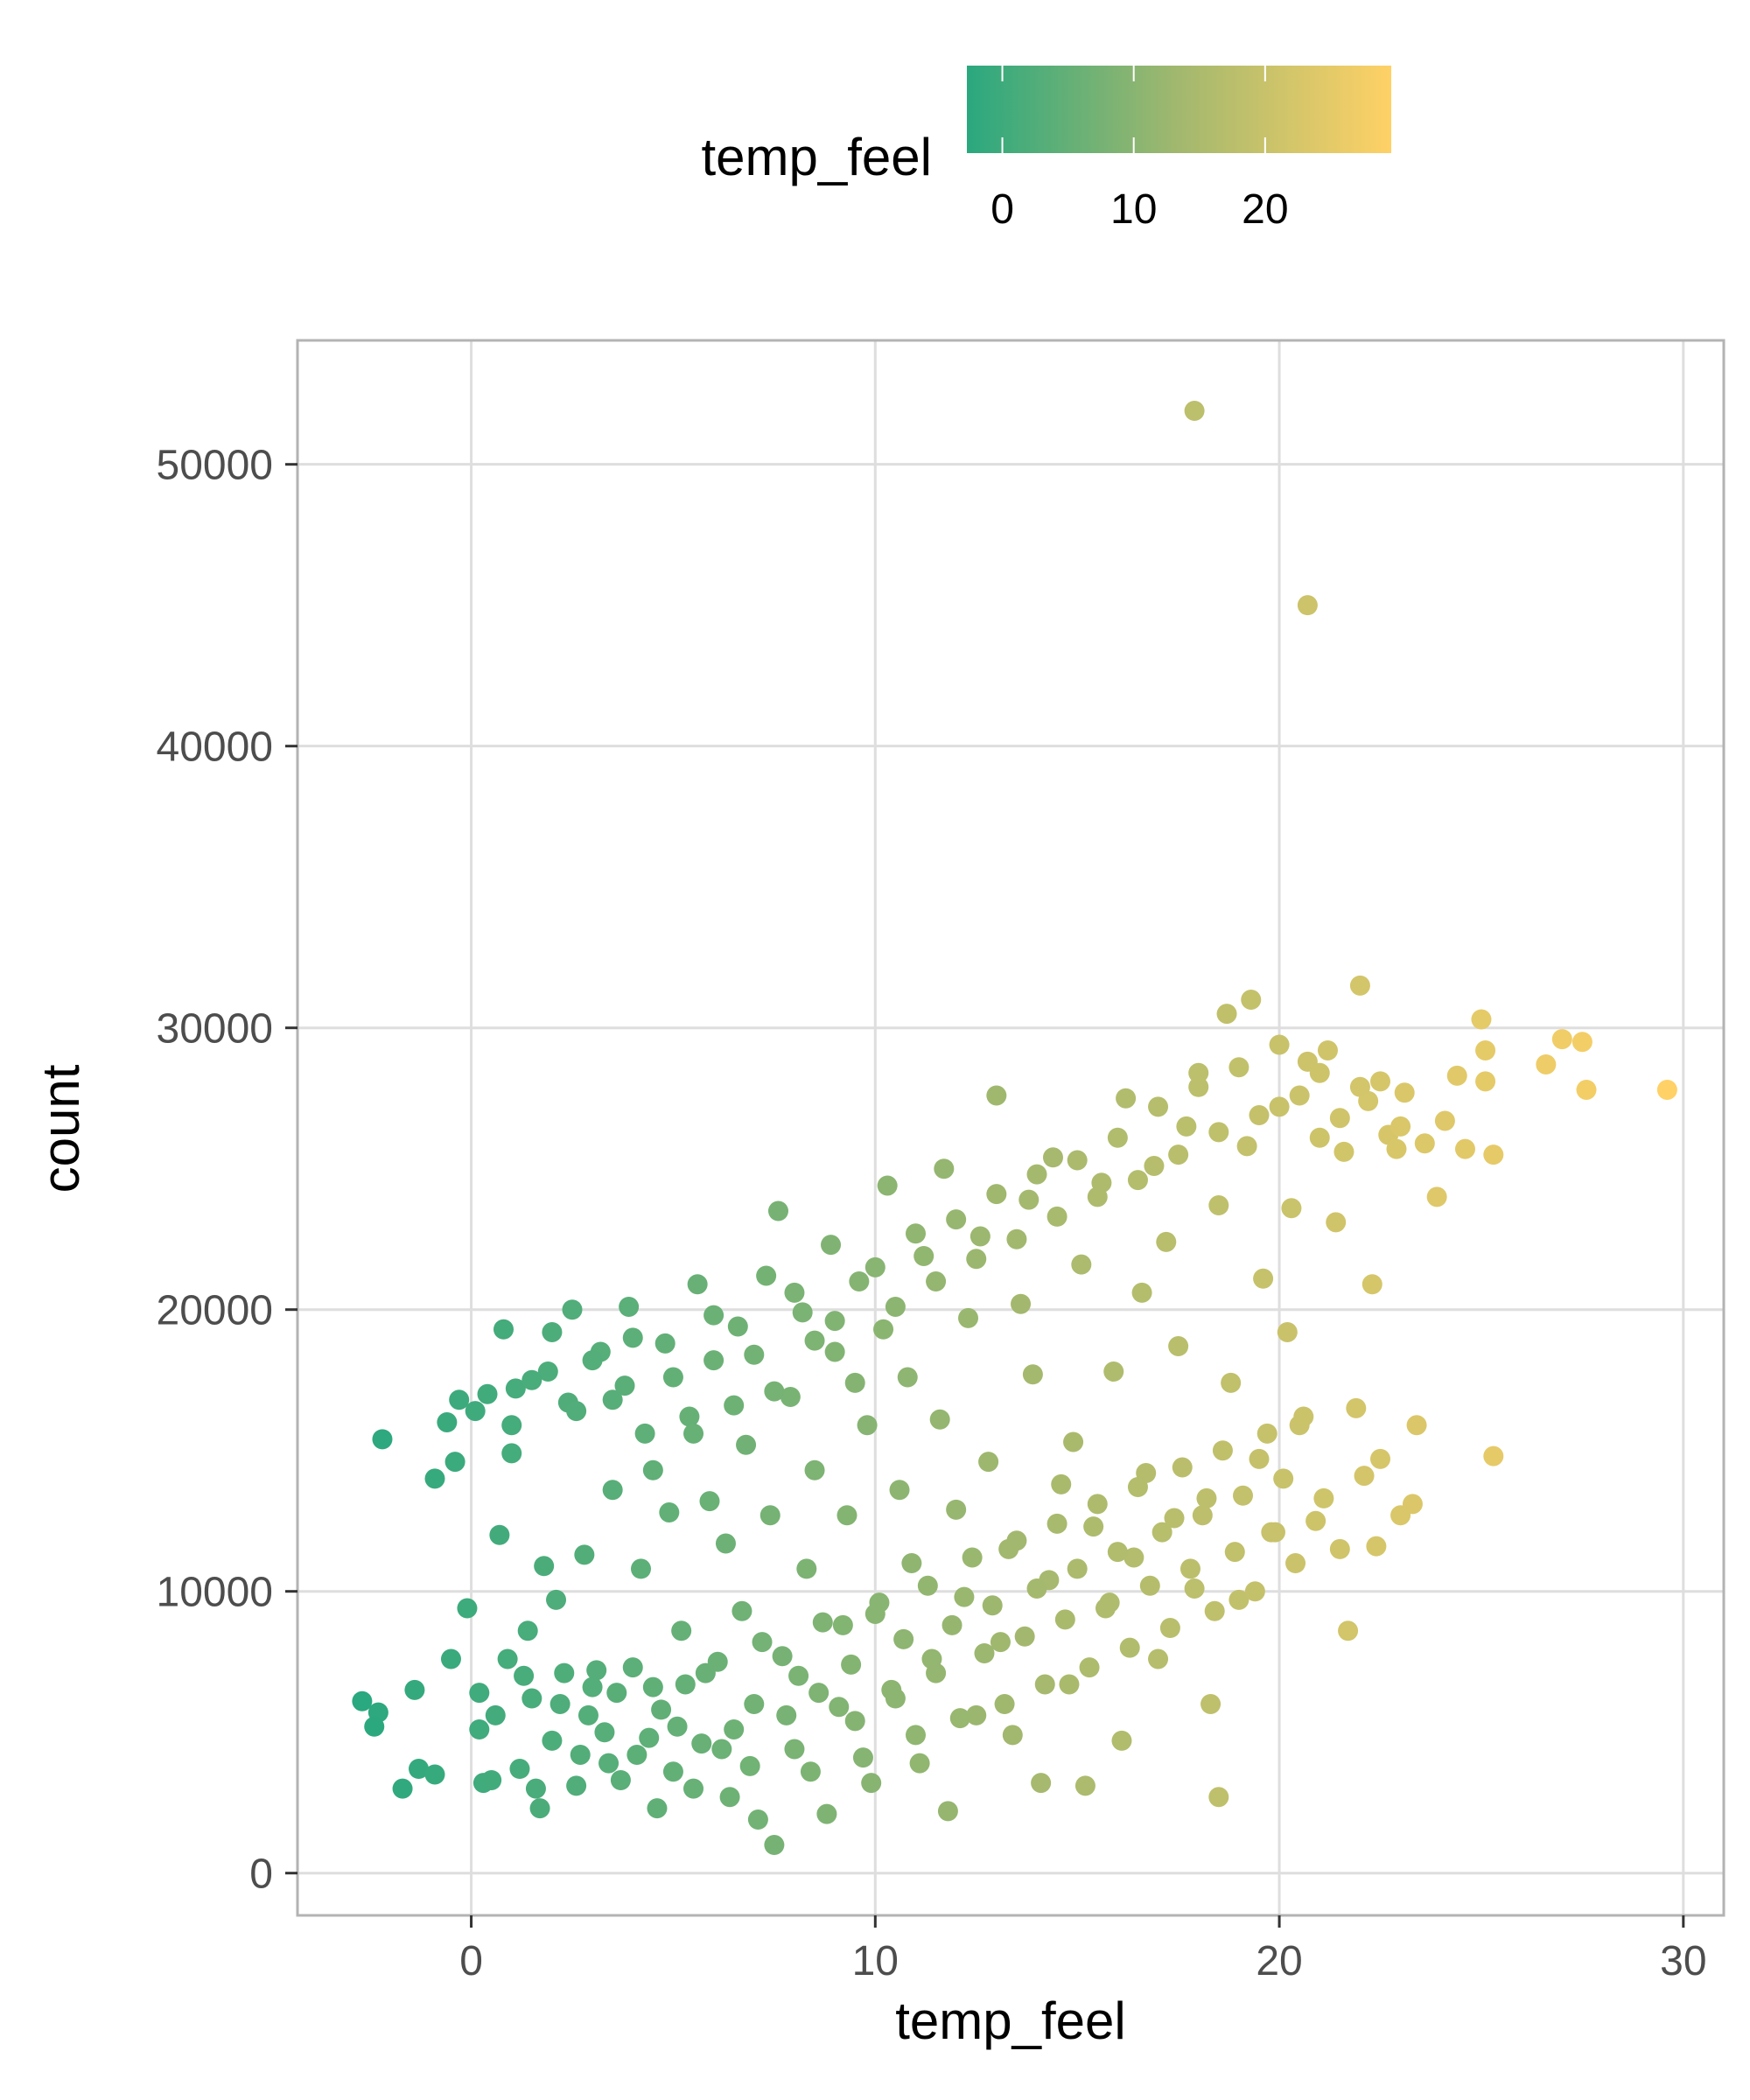 Image resolution: width=1750 pixels, height=2100 pixels. What do you see at coordinates (1010, 2021) in the screenshot?
I see `x-axis-title: temp_feel` at bounding box center [1010, 2021].